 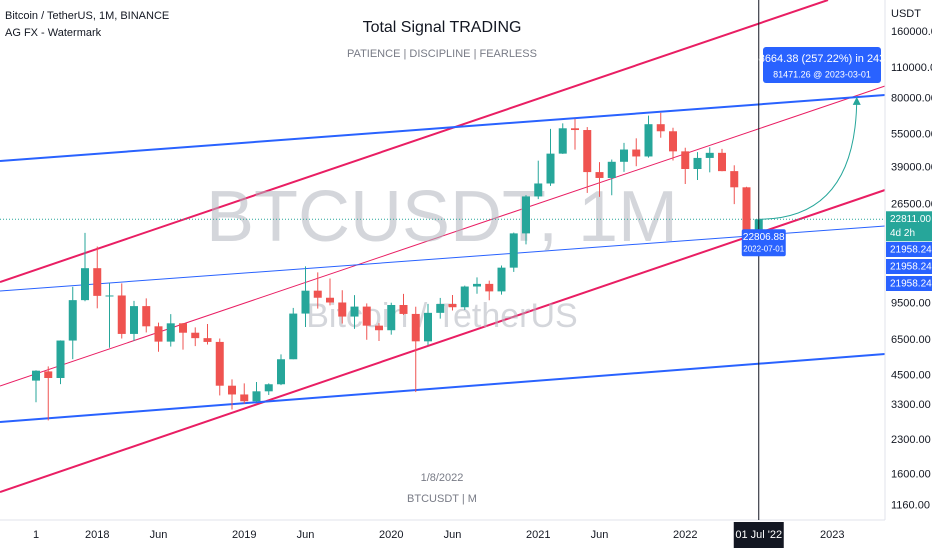 What do you see at coordinates (832, 535) in the screenshot?
I see `x-tick-label: 2023` at bounding box center [832, 535].